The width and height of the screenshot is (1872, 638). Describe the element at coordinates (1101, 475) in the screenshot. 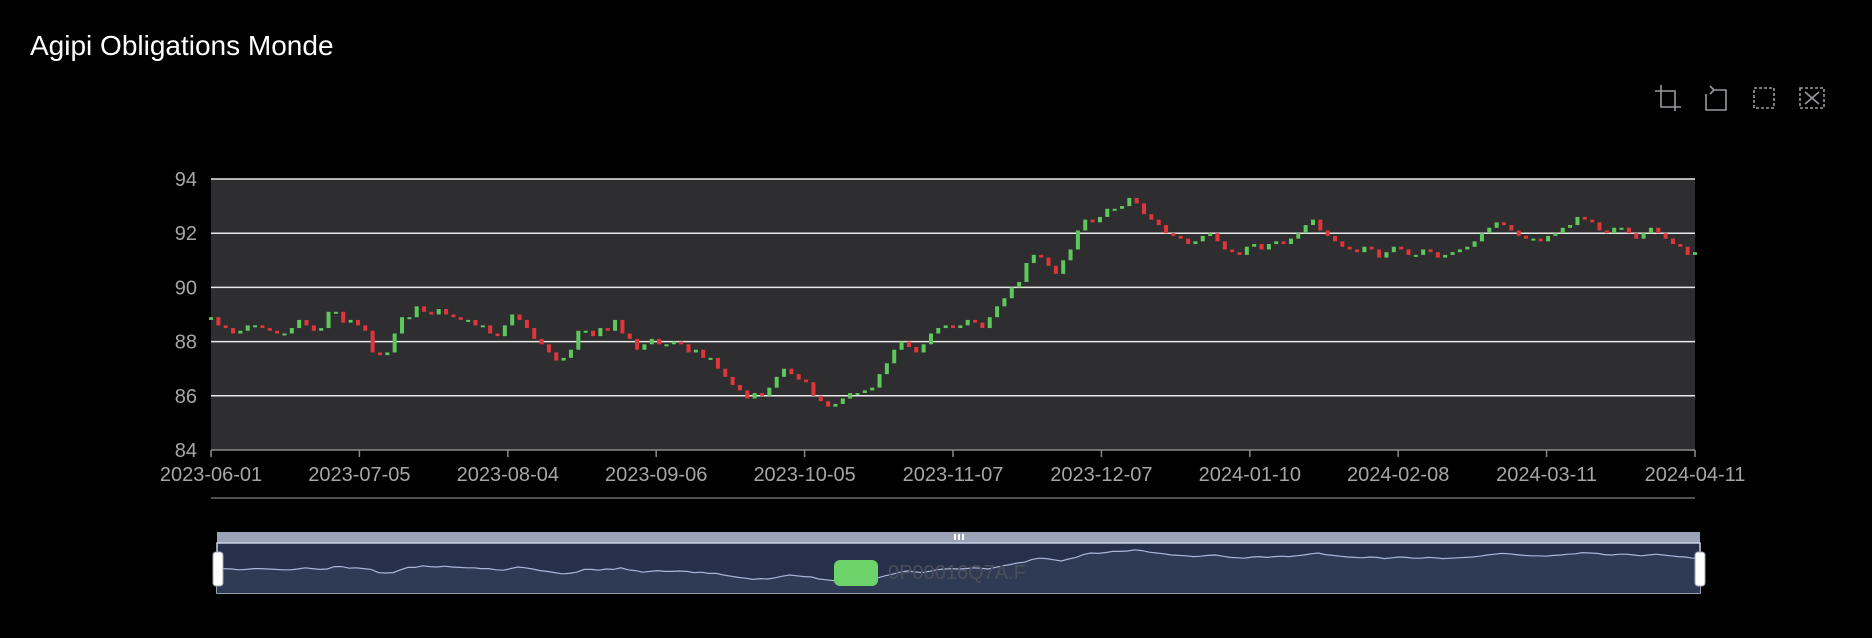

I see `x-tick-label: 2023-12-07` at that location.